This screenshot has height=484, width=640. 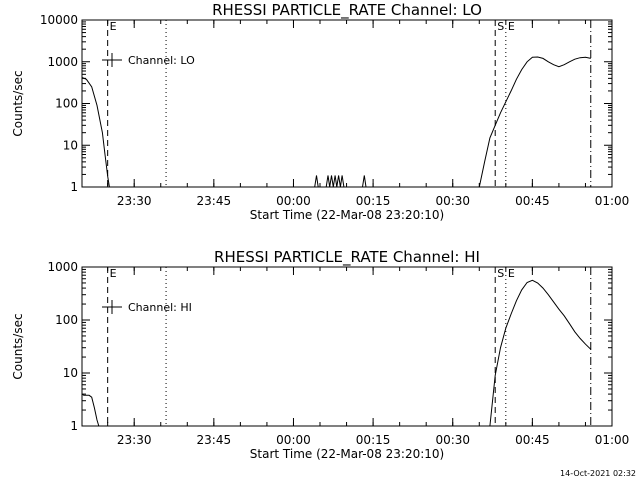 What do you see at coordinates (59, 20) in the screenshot?
I see `y-tick-label: 10000` at bounding box center [59, 20].